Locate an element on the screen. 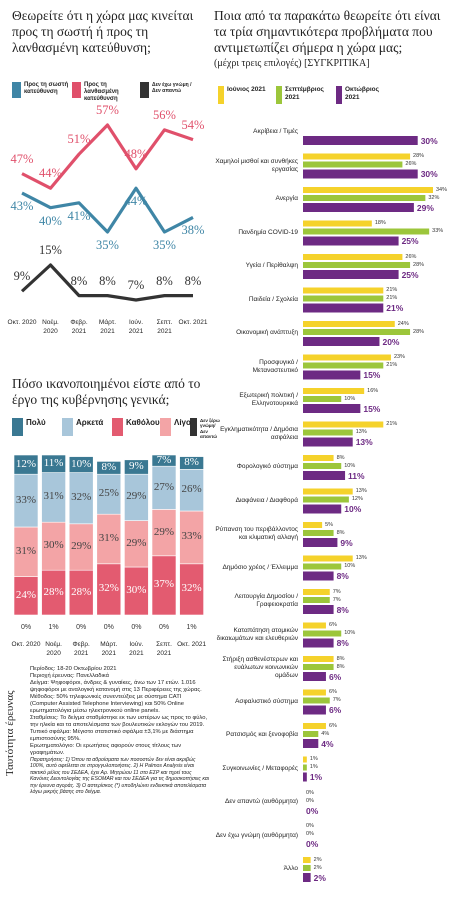 Image resolution: width=457 pixels, height=900 pixels. methodology-line: Περιοχή έρευνας: Πανελλαδικά is located at coordinates (69, 676).